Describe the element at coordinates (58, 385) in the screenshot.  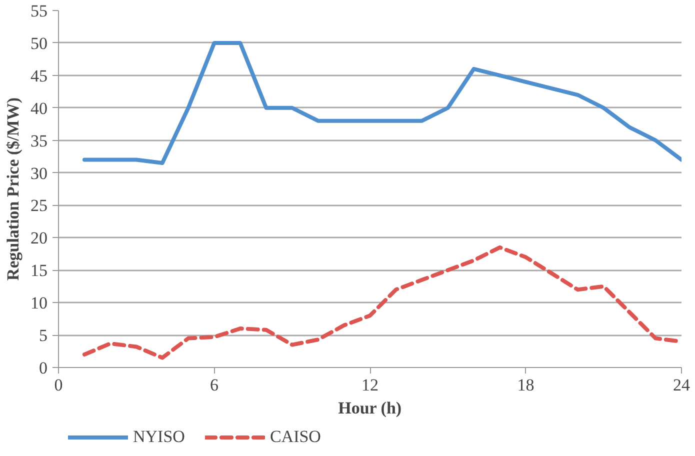
I see `x-tick-label: 0` at that location.